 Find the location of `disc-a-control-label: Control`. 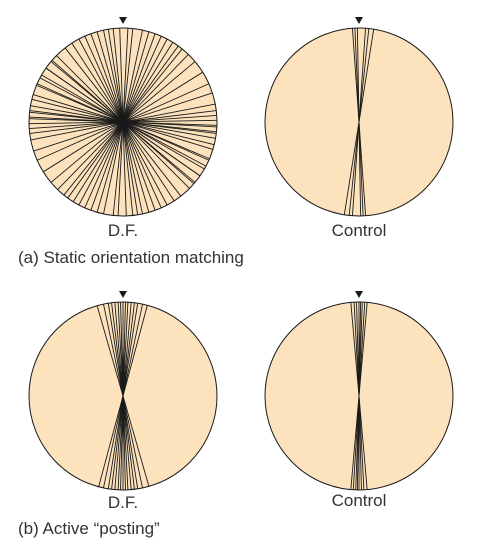

disc-a-control-label: Control is located at coordinates (359, 230).